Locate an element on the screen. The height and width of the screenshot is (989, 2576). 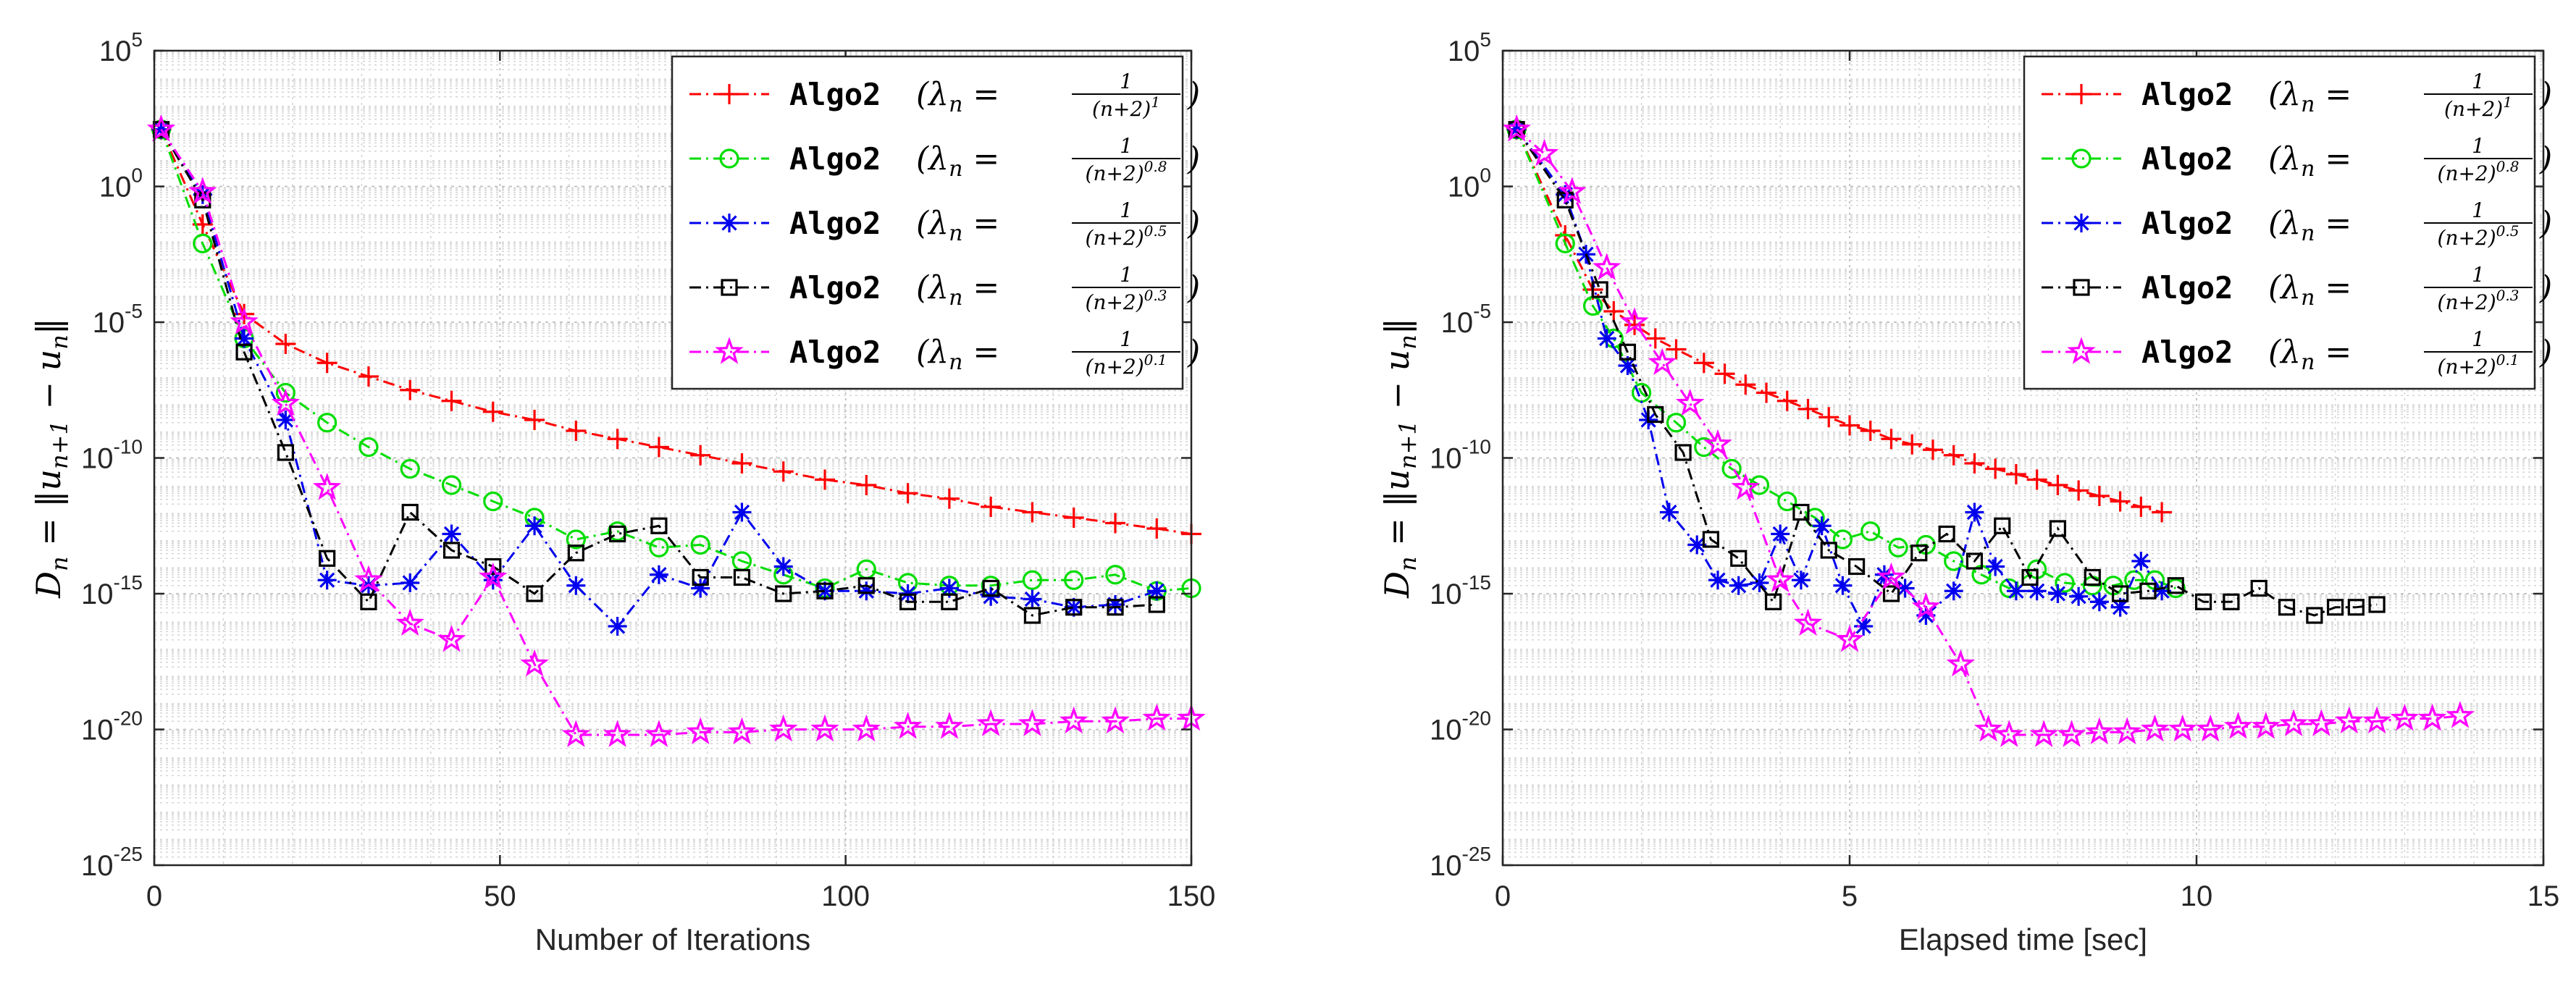
x-tick-label: 0 is located at coordinates (154, 896).